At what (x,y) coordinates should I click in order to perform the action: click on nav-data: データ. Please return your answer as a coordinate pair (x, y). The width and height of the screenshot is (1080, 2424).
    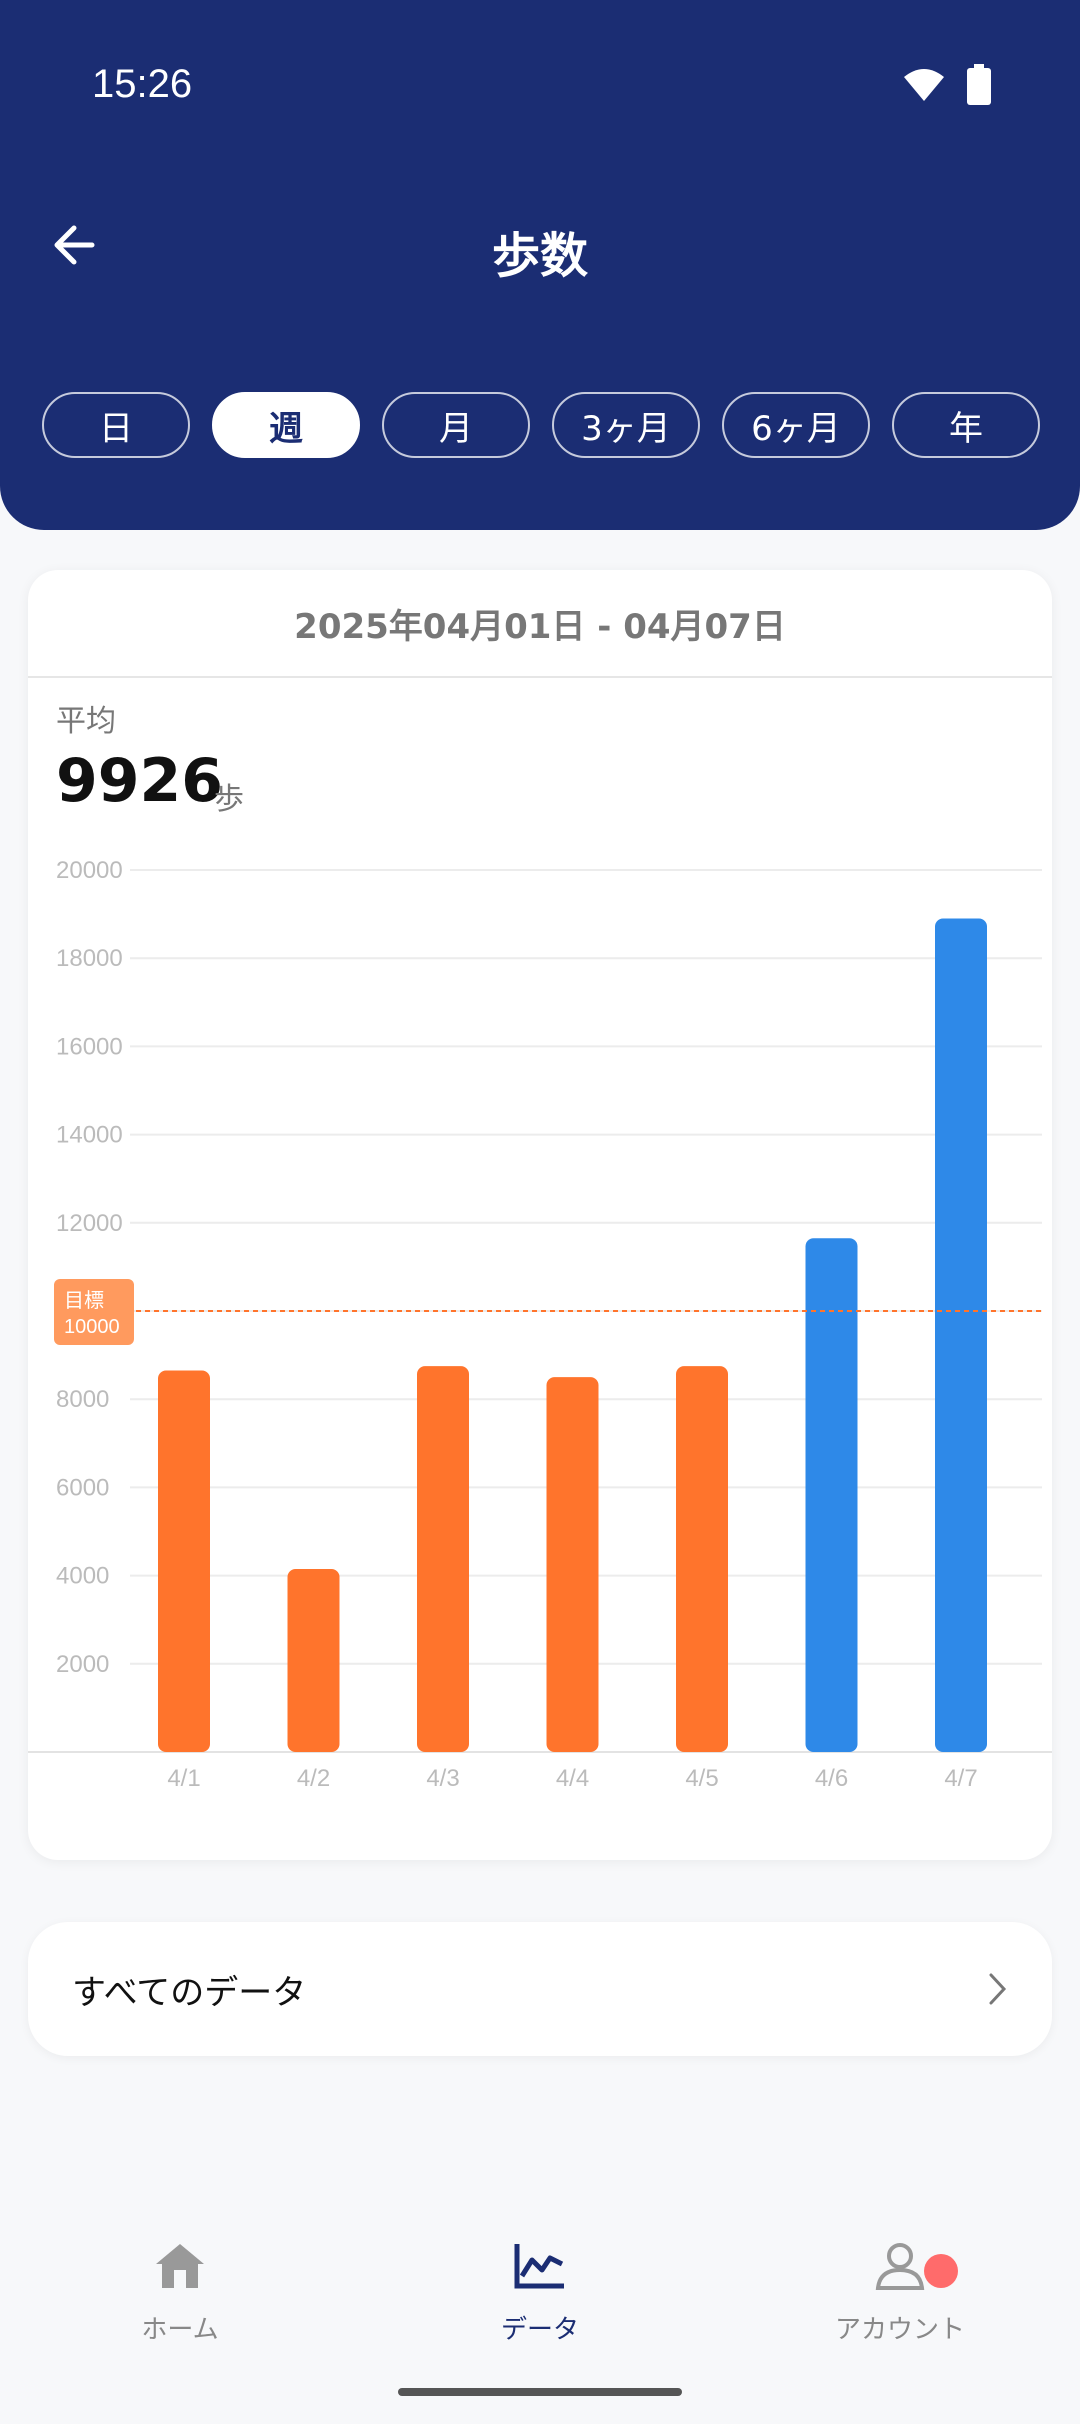
    Looking at the image, I should click on (540, 2293).